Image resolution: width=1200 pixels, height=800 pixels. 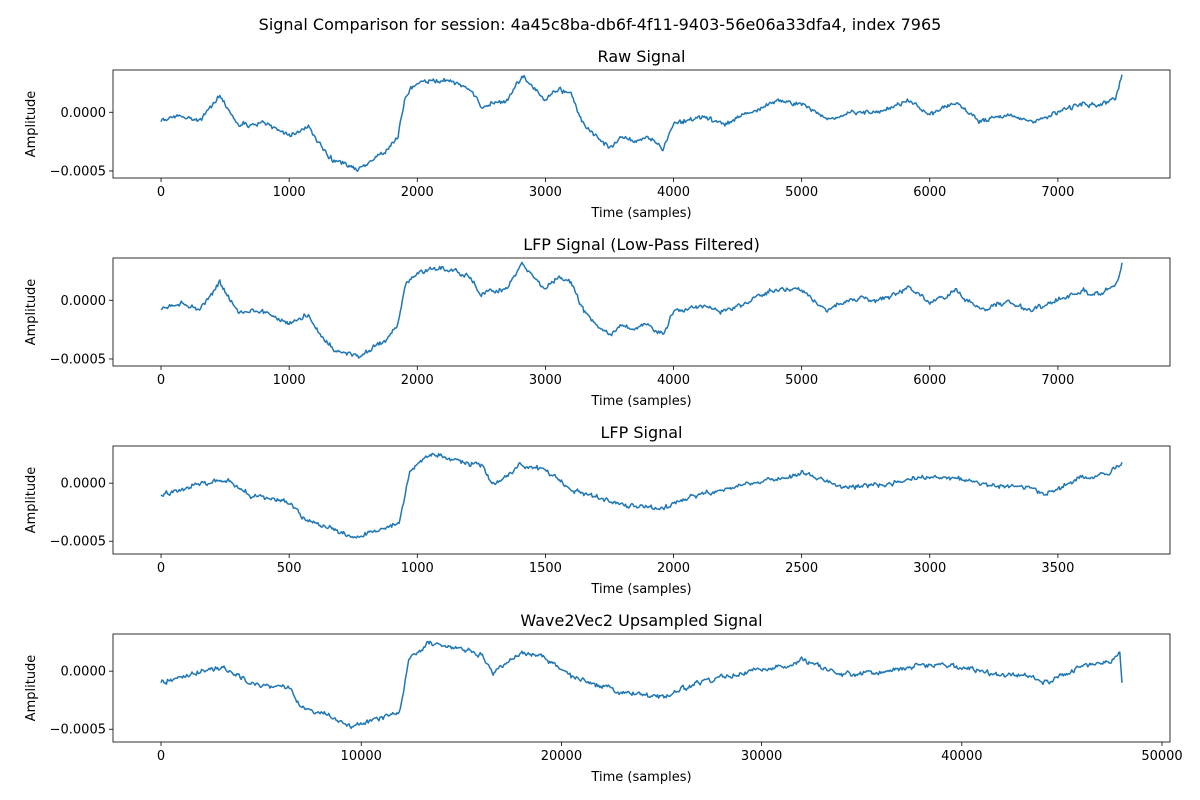 What do you see at coordinates (361, 756) in the screenshot?
I see `x-tick-label: 10000` at bounding box center [361, 756].